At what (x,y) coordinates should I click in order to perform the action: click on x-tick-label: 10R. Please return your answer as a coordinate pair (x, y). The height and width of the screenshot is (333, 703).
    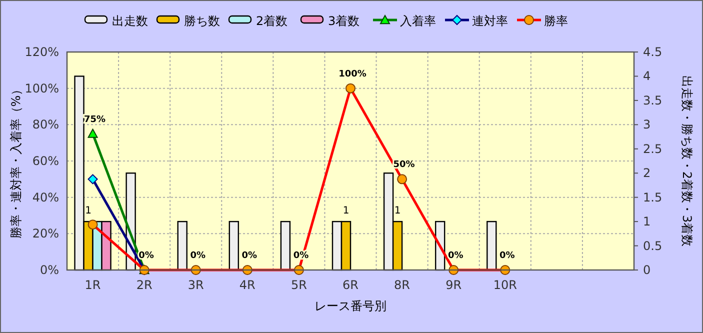
    Looking at the image, I should click on (505, 285).